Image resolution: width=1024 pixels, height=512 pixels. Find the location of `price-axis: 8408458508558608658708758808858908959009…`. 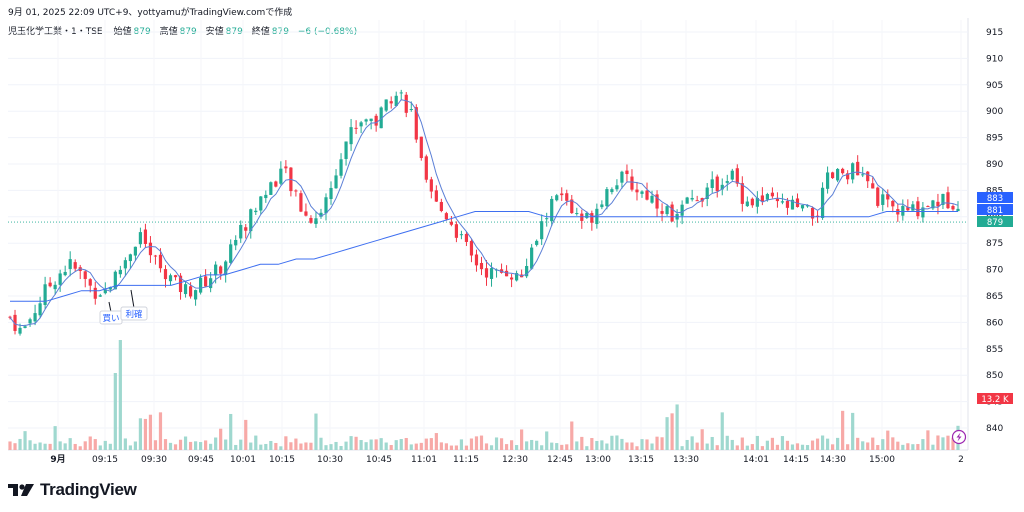

price-axis: 8408458508558608658708758808858908959009… is located at coordinates (994, 231).